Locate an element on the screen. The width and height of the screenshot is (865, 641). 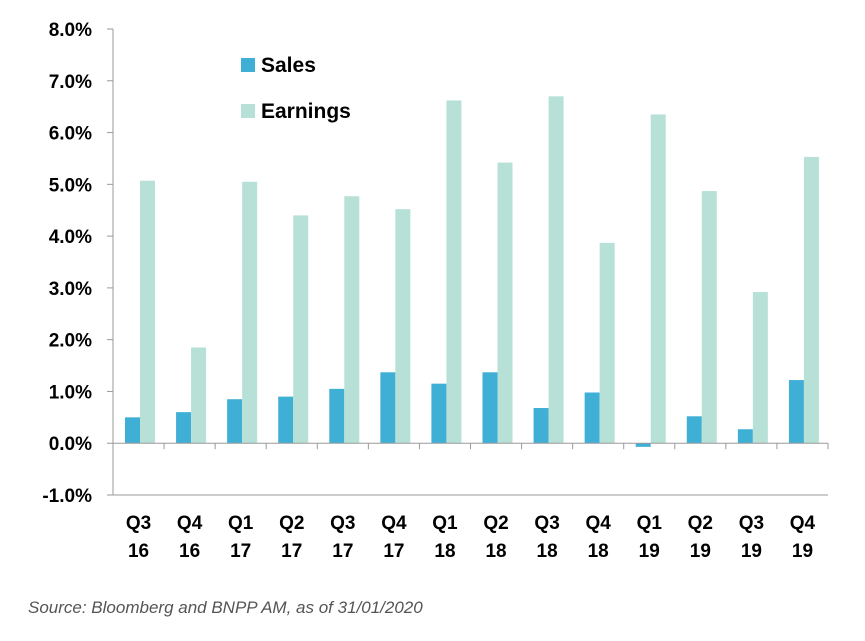
y-tick-label: 6.0% is located at coordinates (70, 134).